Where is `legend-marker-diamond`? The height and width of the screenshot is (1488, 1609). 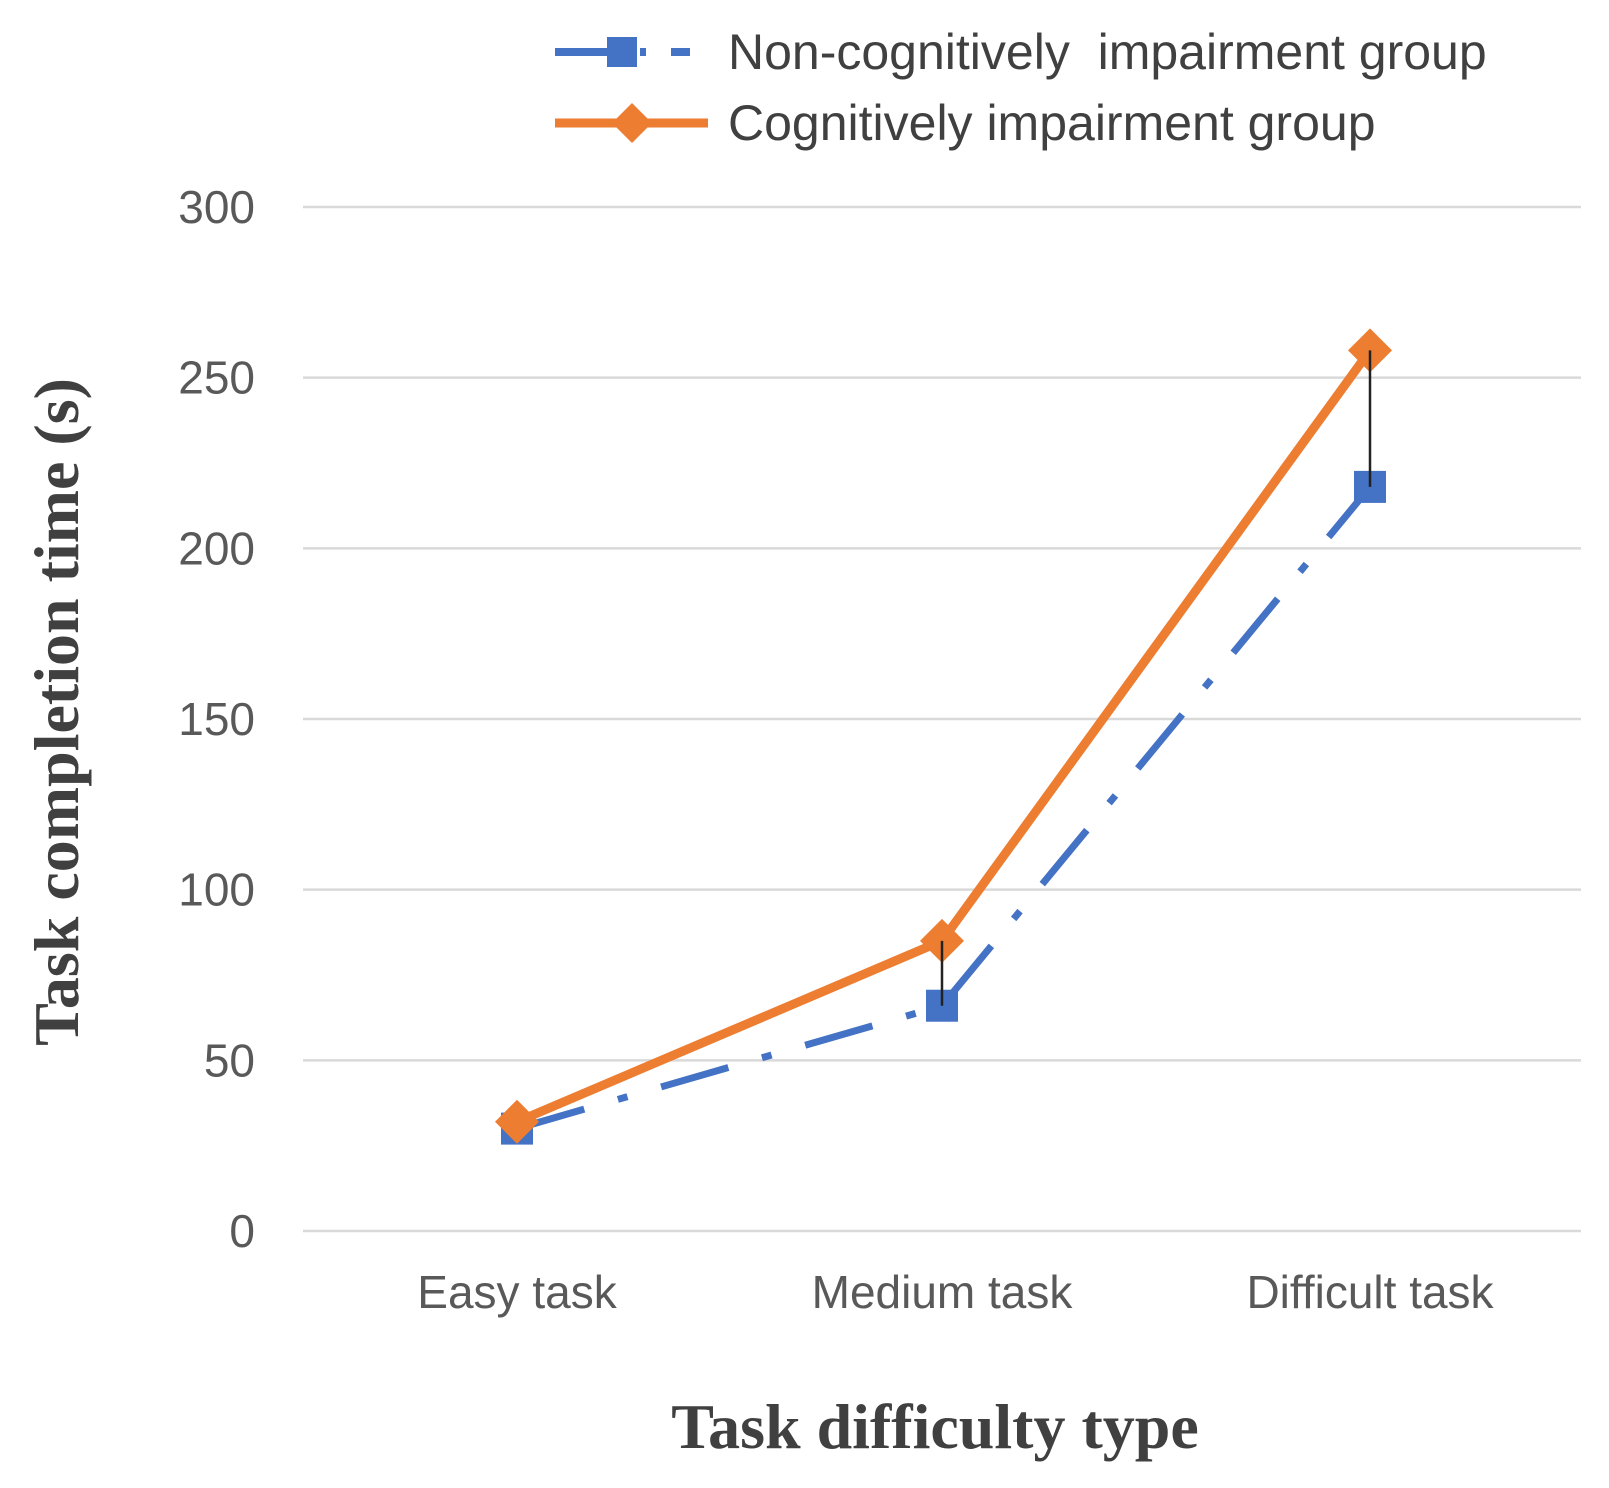 legend-marker-diamond is located at coordinates (632, 123).